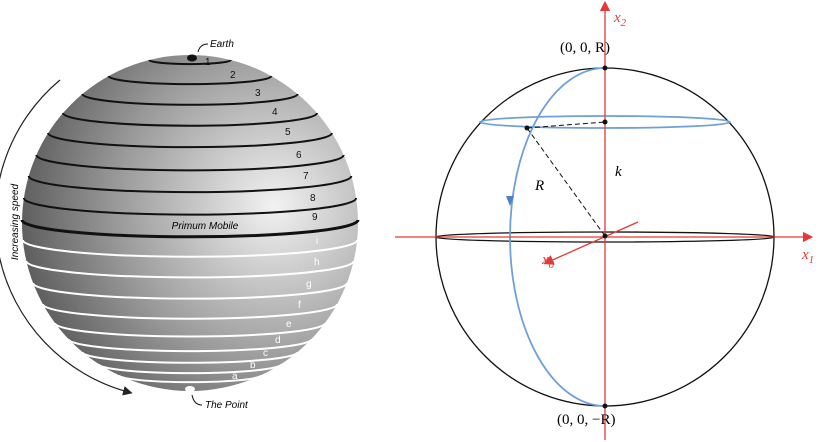 The height and width of the screenshot is (442, 822). What do you see at coordinates (265, 353) in the screenshot?
I see `shell-letter: c` at bounding box center [265, 353].